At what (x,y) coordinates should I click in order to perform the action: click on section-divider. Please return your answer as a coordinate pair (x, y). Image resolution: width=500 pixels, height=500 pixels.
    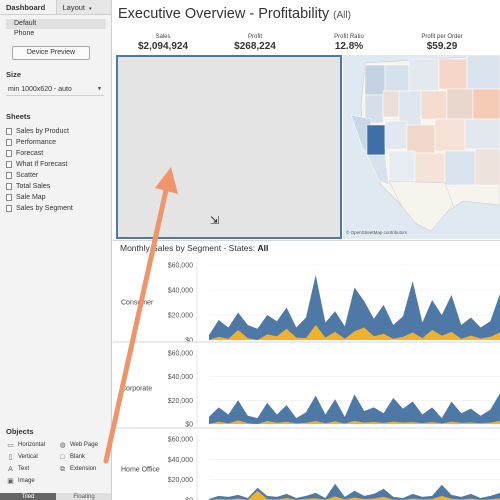
    Looking at the image, I should click on (306, 240).